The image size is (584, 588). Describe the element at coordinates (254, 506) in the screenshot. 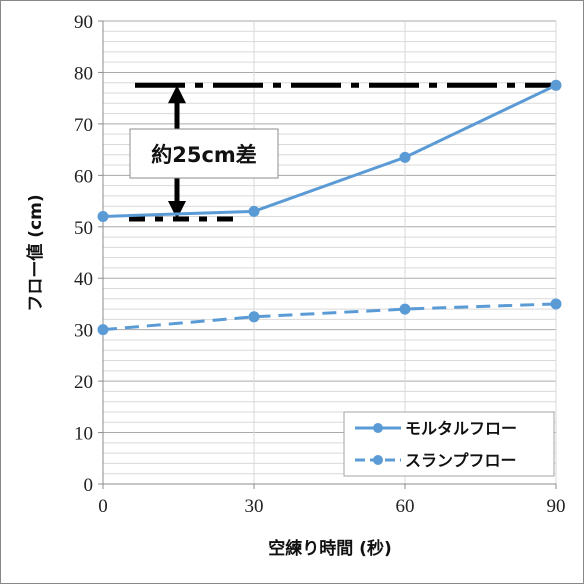

I see `x-tick-label: 30` at that location.